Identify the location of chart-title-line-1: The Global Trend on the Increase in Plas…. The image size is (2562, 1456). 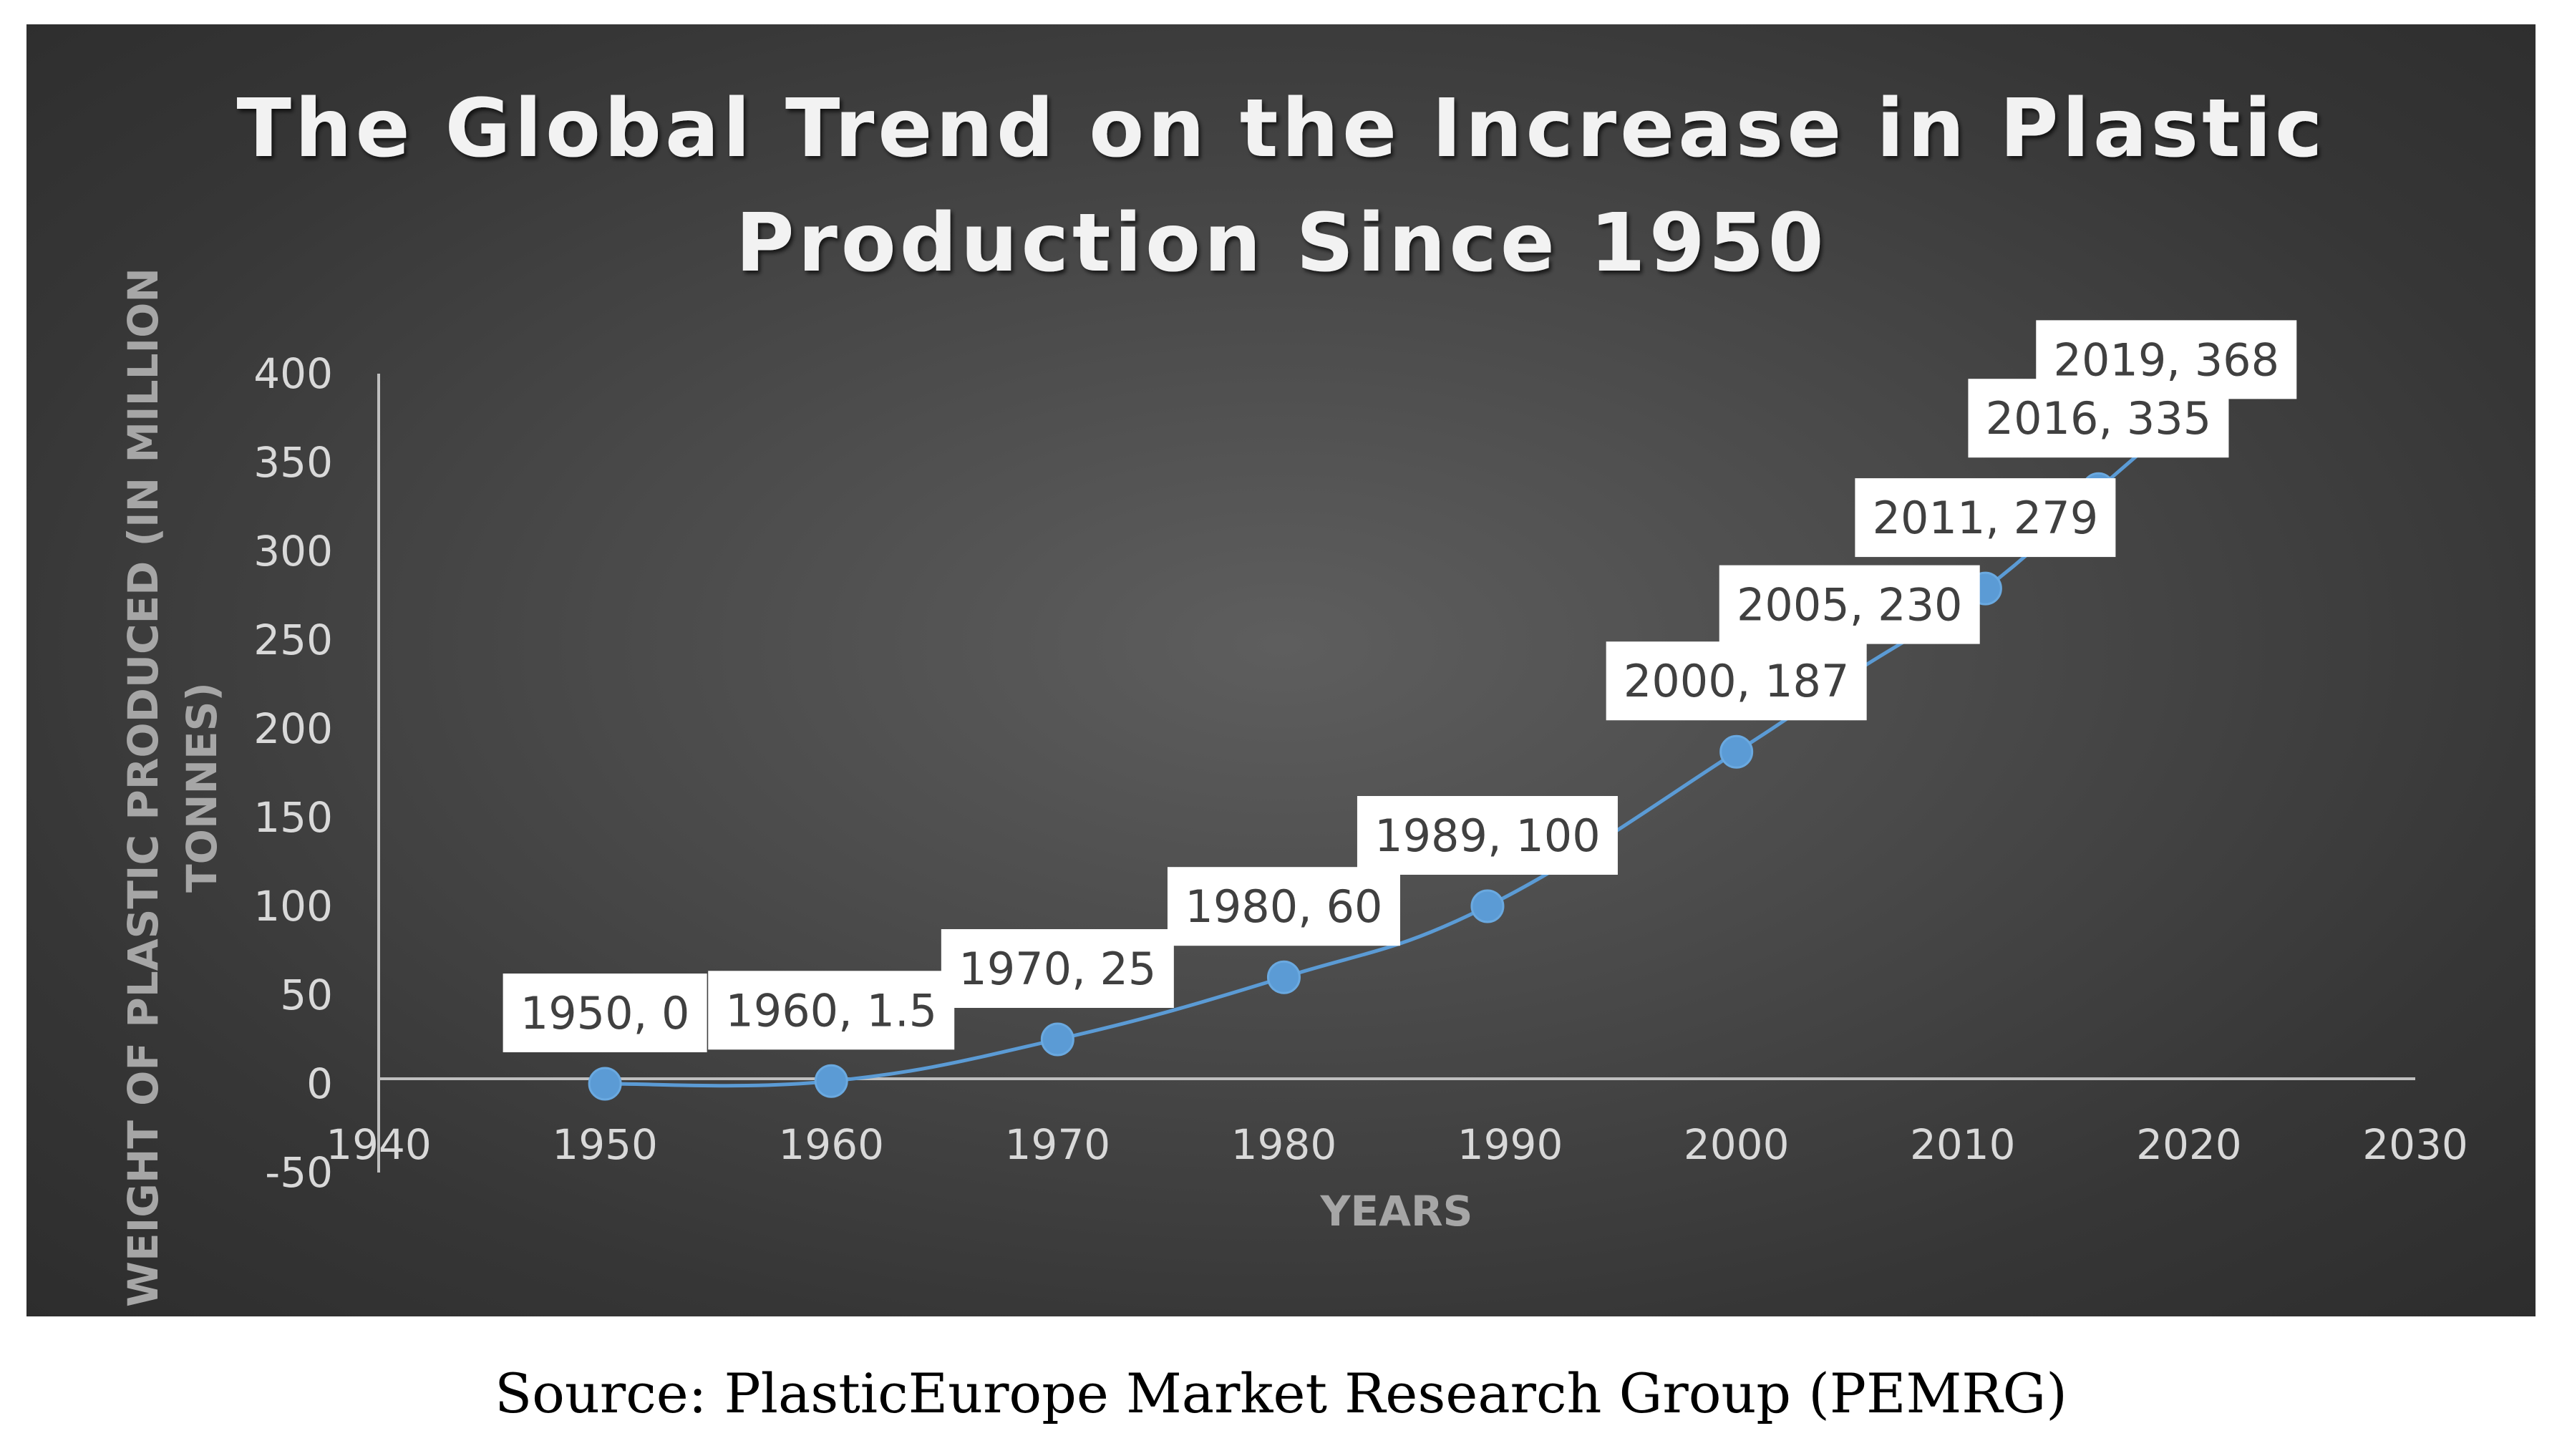
(1282, 128).